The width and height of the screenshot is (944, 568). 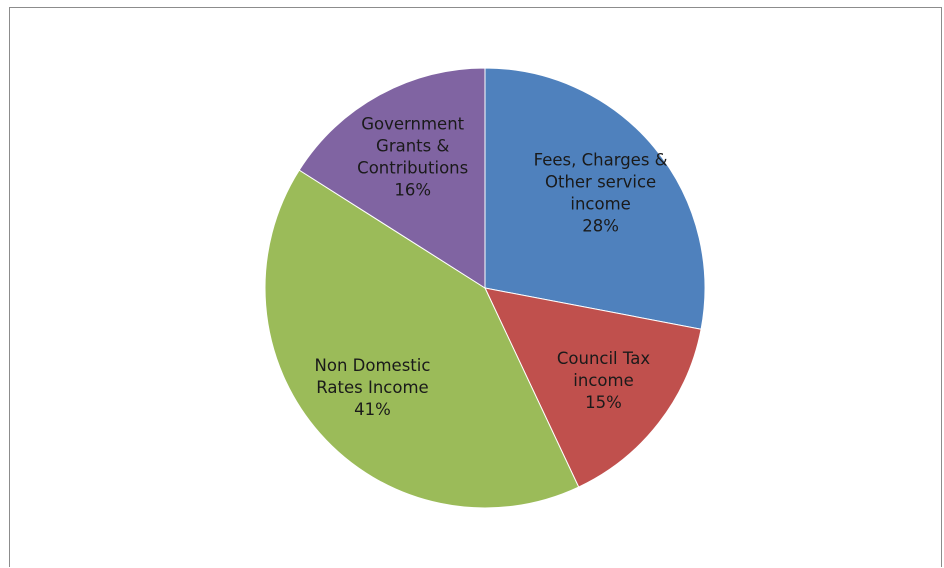 I want to click on slice-label-1: Council Tax income 15%, so click(x=603, y=380).